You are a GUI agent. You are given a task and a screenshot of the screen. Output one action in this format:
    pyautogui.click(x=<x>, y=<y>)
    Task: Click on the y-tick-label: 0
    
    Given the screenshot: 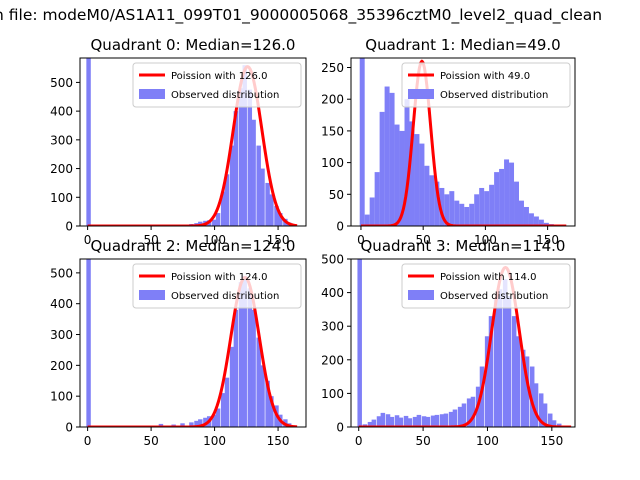 What is the action you would take?
    pyautogui.click(x=69, y=227)
    